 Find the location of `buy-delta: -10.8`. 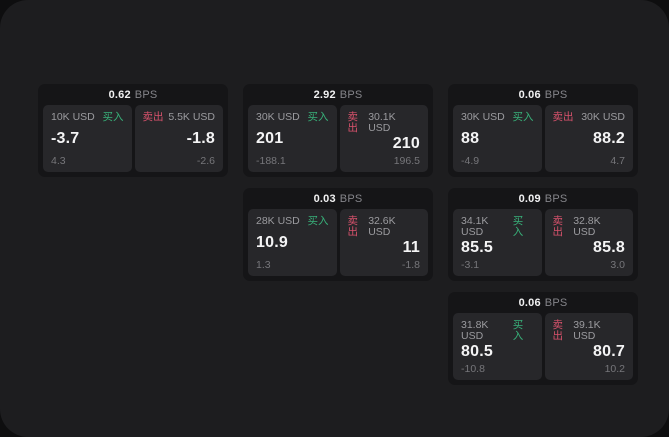

buy-delta: -10.8 is located at coordinates (473, 368).